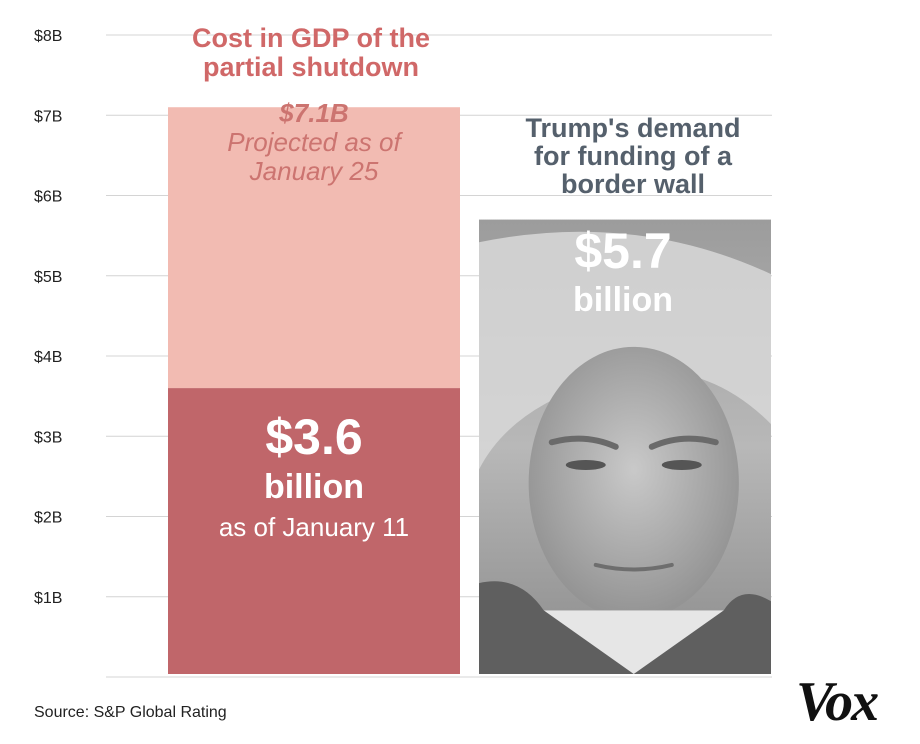 The image size is (920, 744). I want to click on wall-title-line-1: Trump's demand, so click(633, 128).